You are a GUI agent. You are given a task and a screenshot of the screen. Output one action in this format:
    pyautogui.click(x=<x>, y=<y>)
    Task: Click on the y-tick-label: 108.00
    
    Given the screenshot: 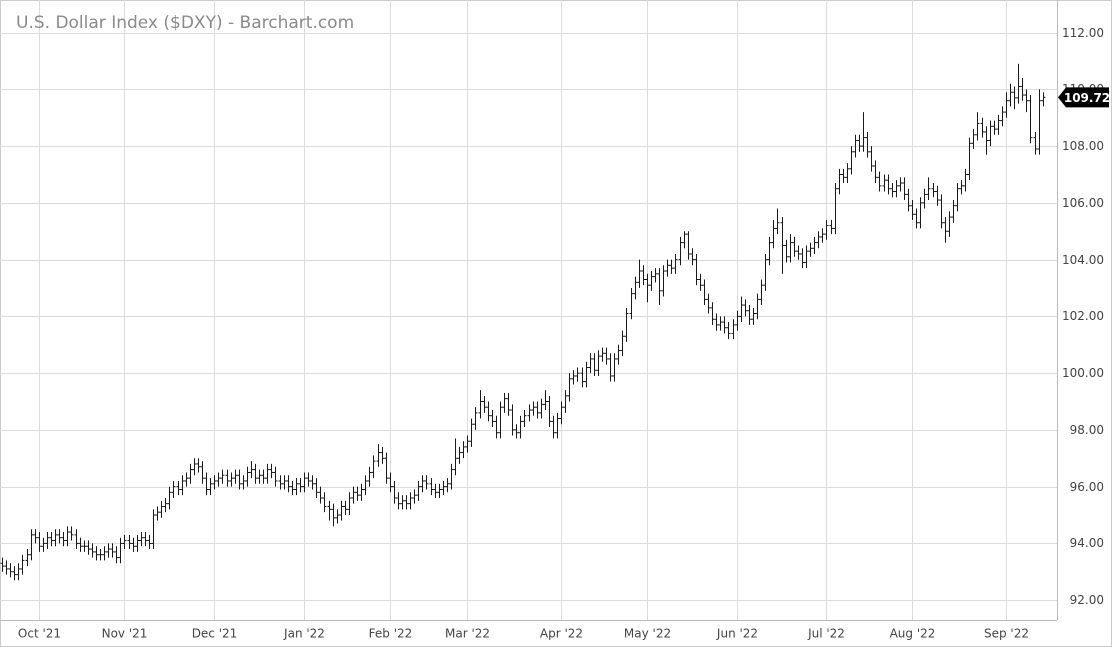 What is the action you would take?
    pyautogui.click(x=1083, y=146)
    